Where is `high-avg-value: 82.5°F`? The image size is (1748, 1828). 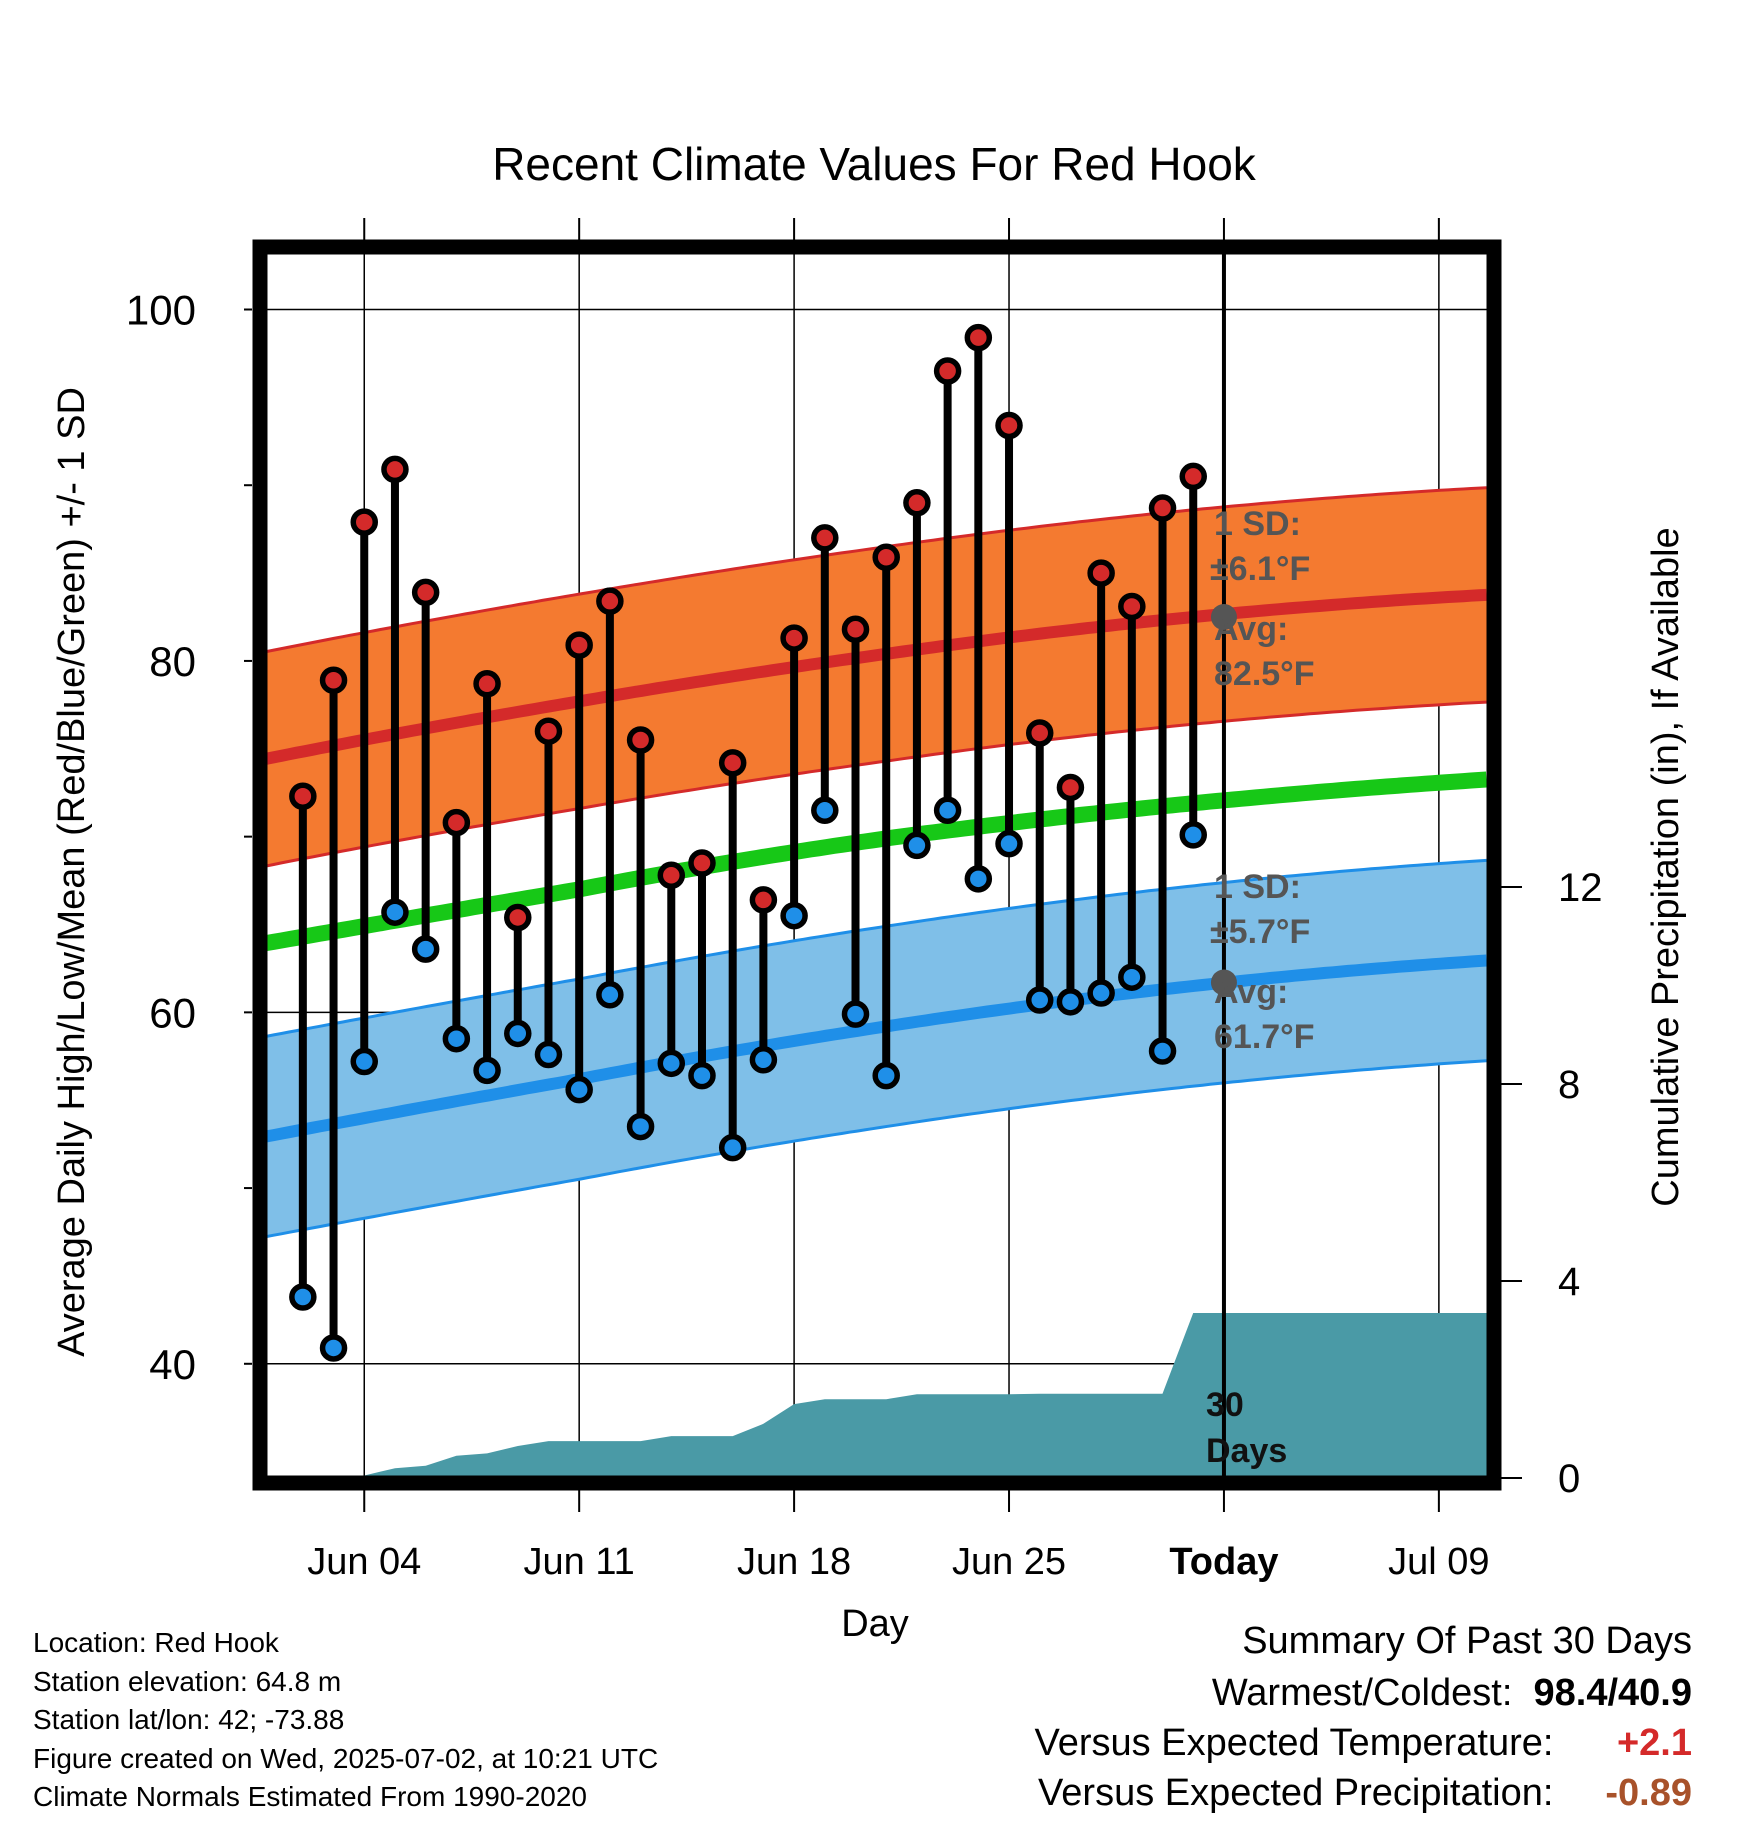
high-avg-value: 82.5°F is located at coordinates (1264, 674).